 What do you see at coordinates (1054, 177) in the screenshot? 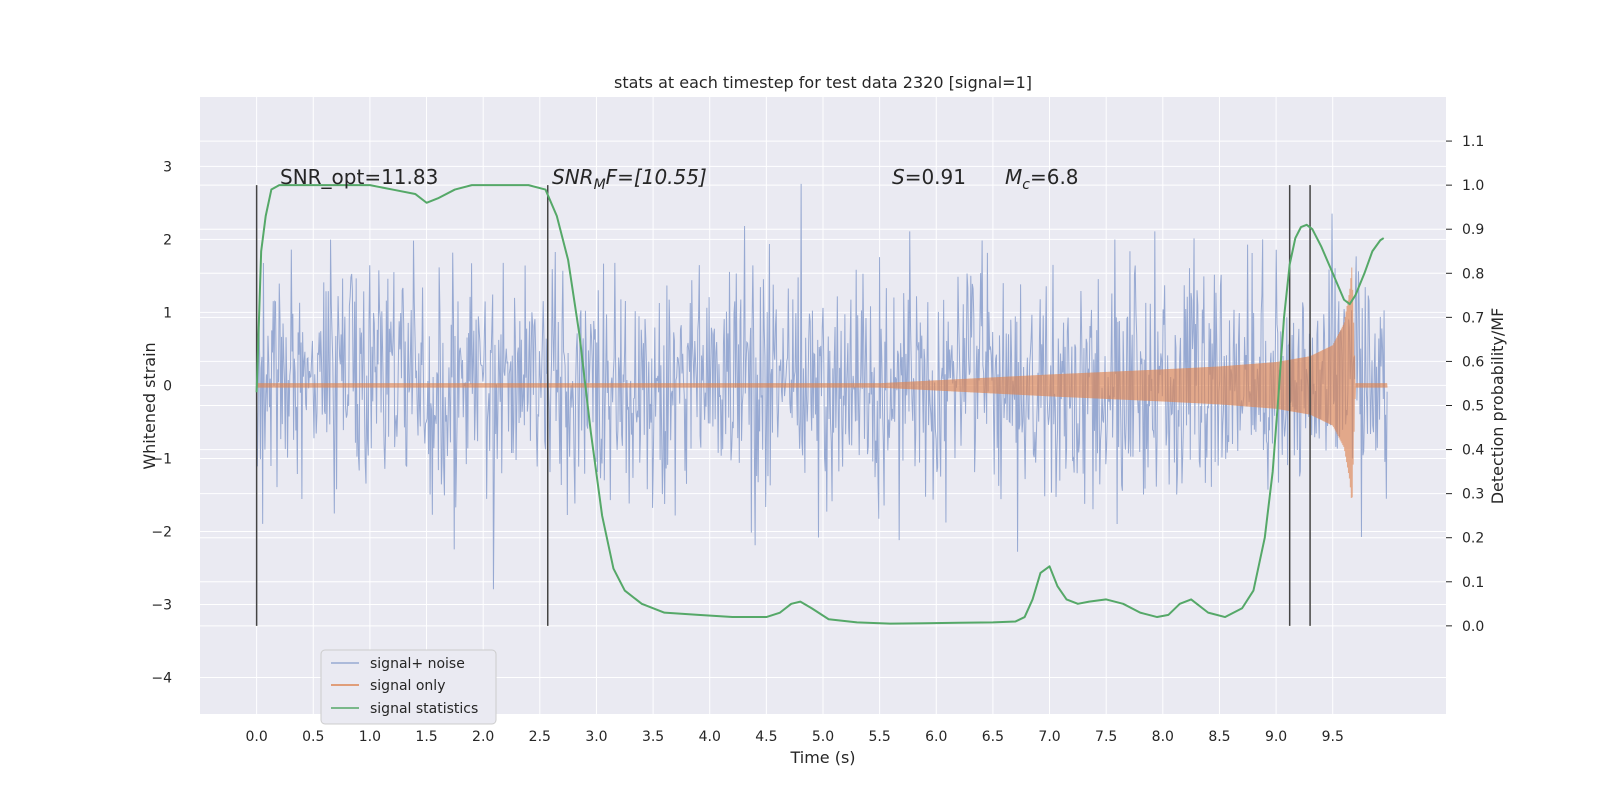
I see `mc-value: =6.8` at bounding box center [1054, 177].